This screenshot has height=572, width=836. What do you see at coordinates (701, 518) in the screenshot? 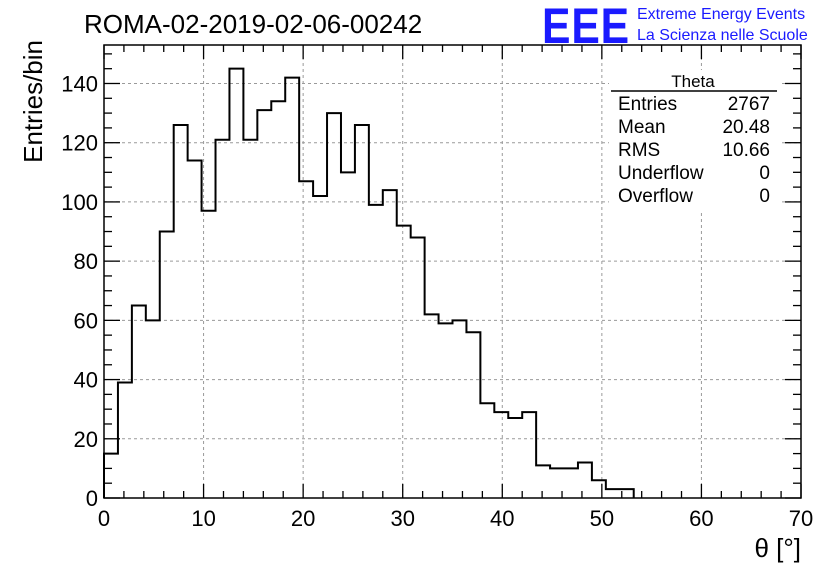
I see `x-tick-label: 60` at bounding box center [701, 518].